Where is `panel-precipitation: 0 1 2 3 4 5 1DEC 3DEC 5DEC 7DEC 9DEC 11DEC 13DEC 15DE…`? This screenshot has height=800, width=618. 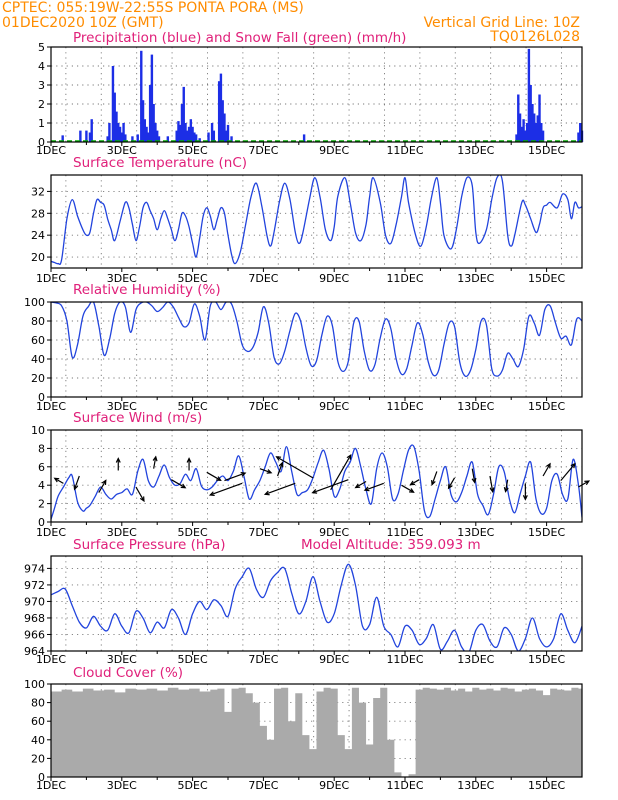
panel-precipitation: 0 1 2 3 4 5 1DEC 3DEC 5DEC 7DEC 9DEC 11DEC 13DEC 15DE… is located at coordinates (310, 93).